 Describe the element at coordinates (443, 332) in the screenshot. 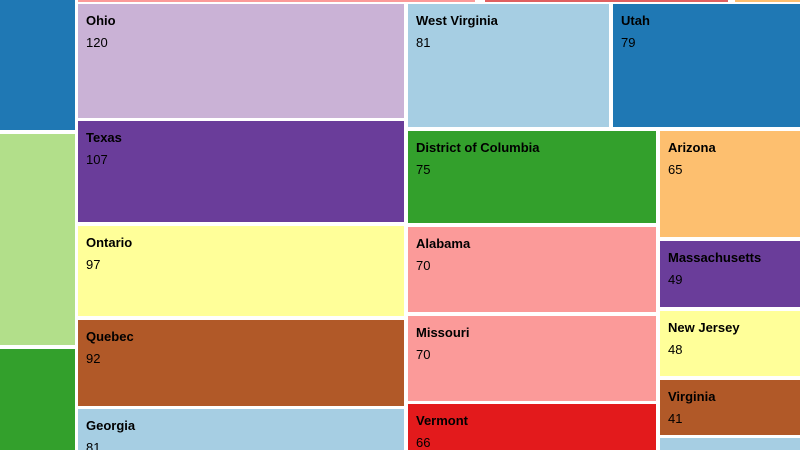

I see `cell-label: Missouri` at that location.